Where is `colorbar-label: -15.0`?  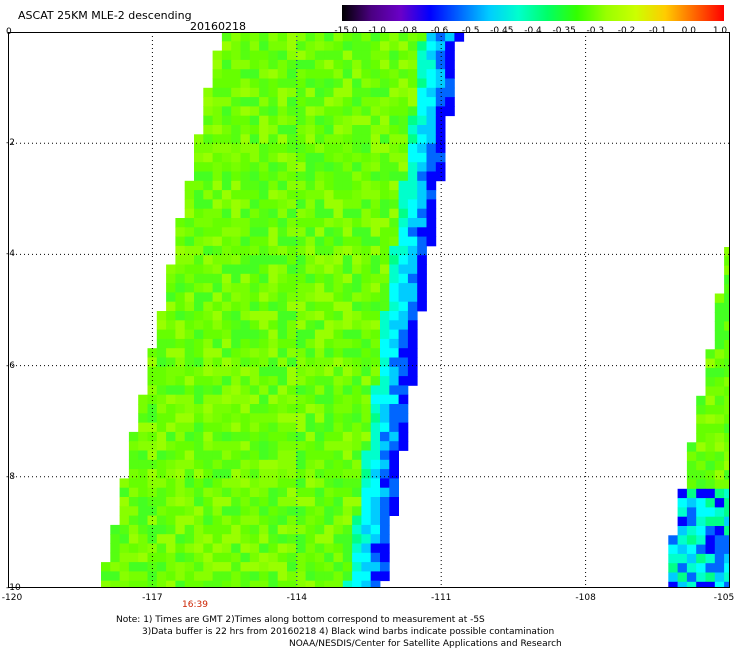 colorbar-label: -15.0 is located at coordinates (346, 31).